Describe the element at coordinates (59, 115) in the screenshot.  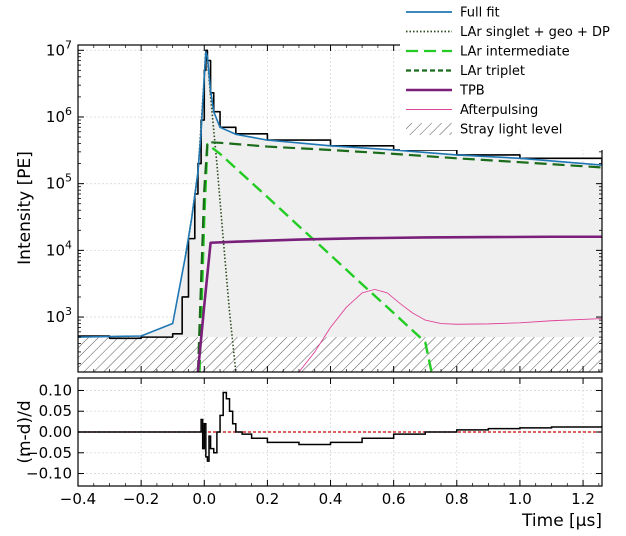
I see `y-tick-label: 10⁶` at that location.